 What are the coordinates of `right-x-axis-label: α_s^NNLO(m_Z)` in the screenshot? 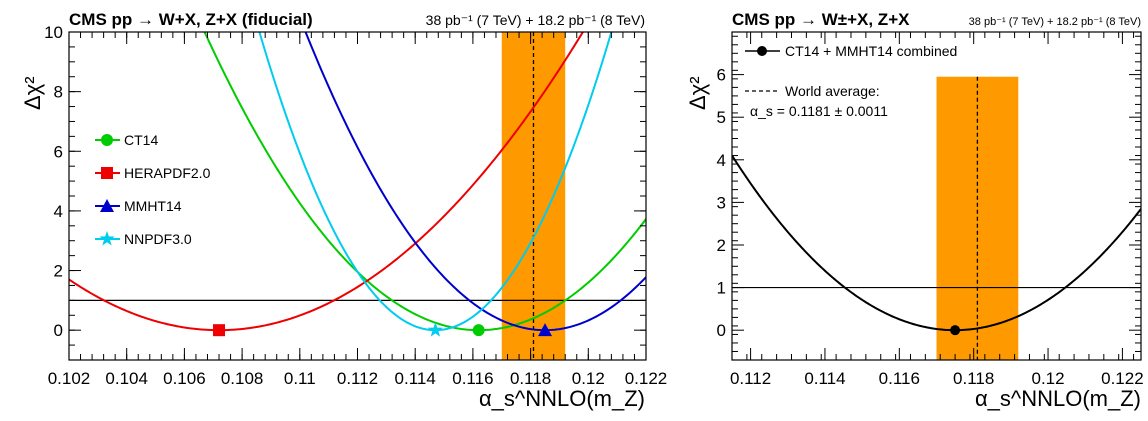 It's located at (1058, 398).